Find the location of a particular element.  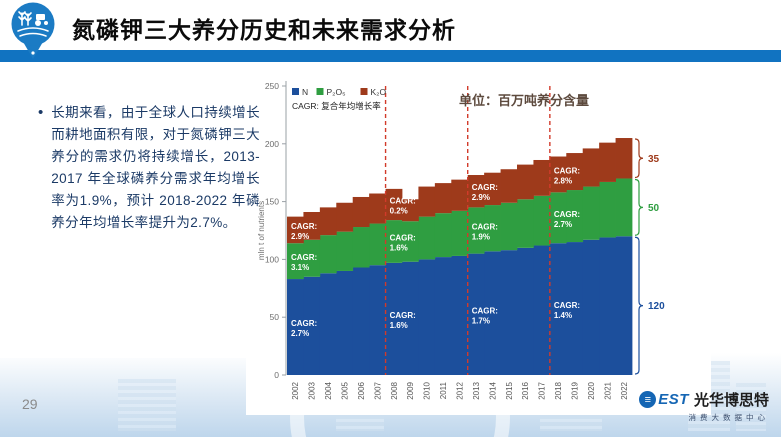

segment-total-label: 50 is located at coordinates (654, 208).